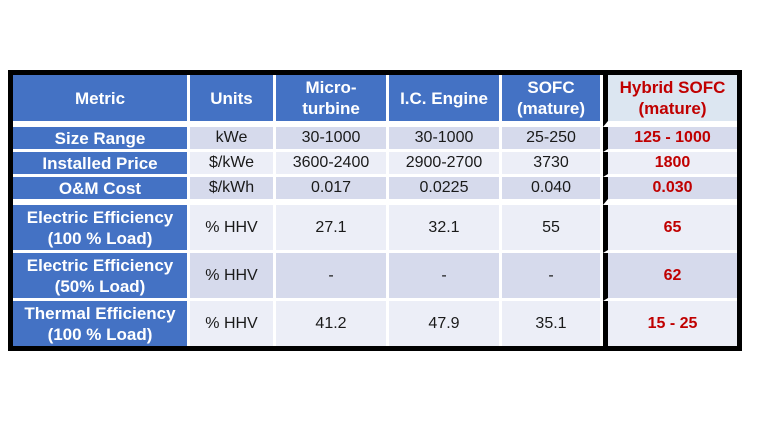 Image resolution: width=768 pixels, height=432 pixels. What do you see at coordinates (445, 229) in the screenshot?
I see `value-cell-ic-engine: 32.1` at bounding box center [445, 229].